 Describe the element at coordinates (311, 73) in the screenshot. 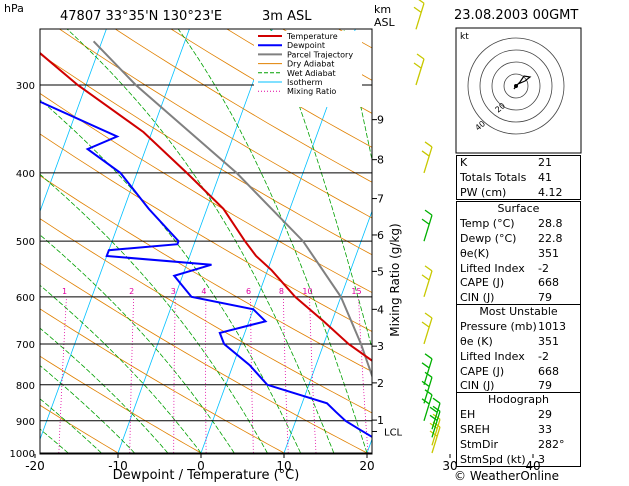

I see `legend-entry: Wet Adiabat` at that location.